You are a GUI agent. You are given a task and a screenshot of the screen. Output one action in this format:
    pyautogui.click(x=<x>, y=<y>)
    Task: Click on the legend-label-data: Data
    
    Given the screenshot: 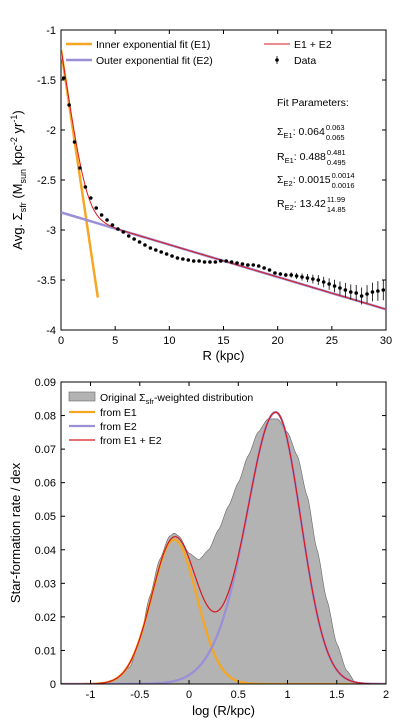 What is the action you would take?
    pyautogui.click(x=305, y=61)
    